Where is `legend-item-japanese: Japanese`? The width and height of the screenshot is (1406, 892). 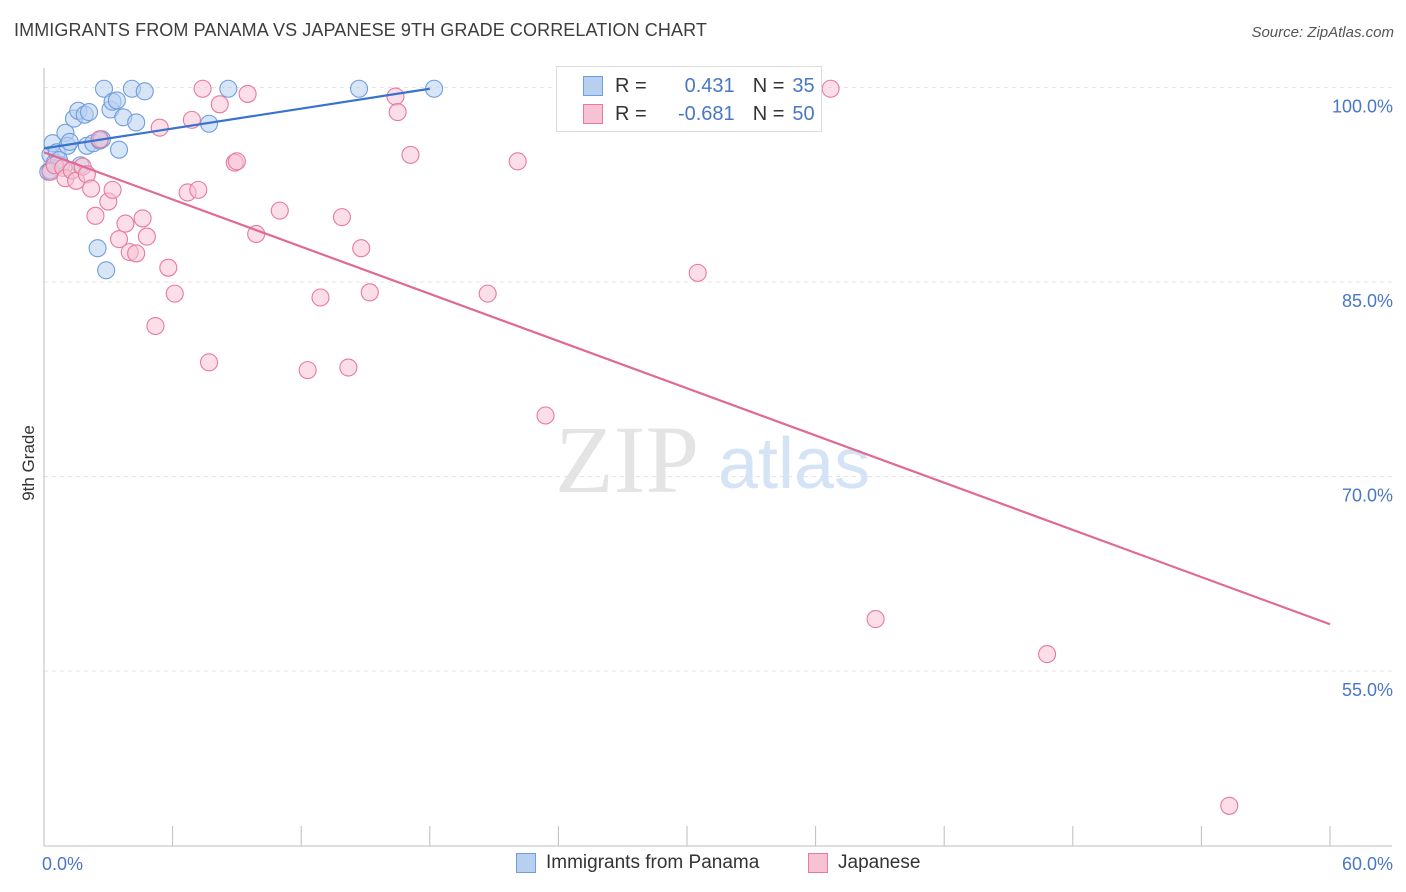 legend-item-japanese: Japanese is located at coordinates (864, 863).